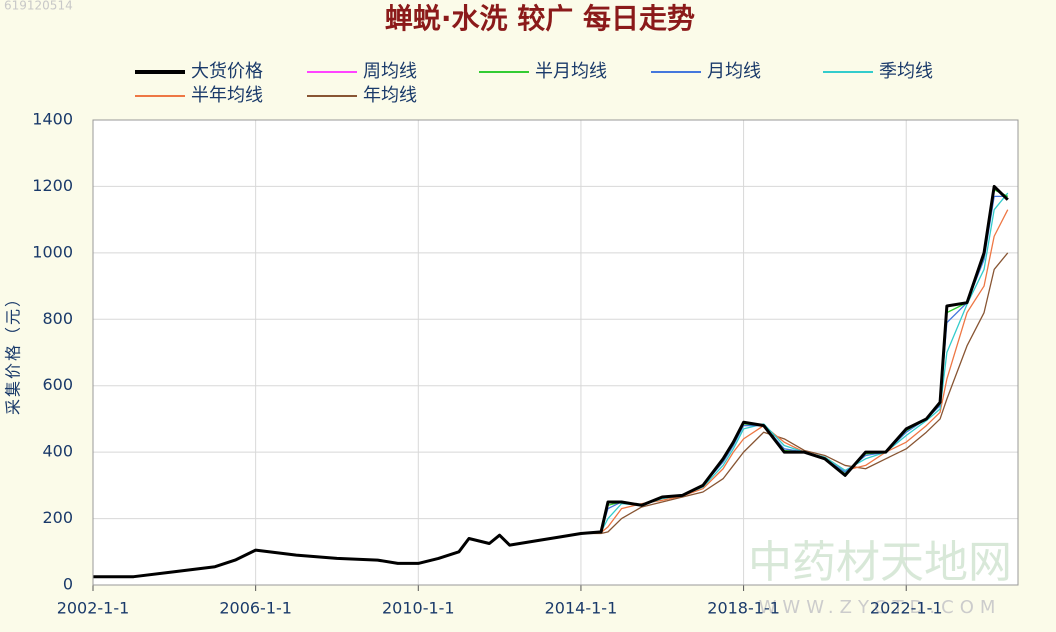 The image size is (1056, 632). What do you see at coordinates (227, 71) in the screenshot?
I see `legend-label: 大货价格` at bounding box center [227, 71].